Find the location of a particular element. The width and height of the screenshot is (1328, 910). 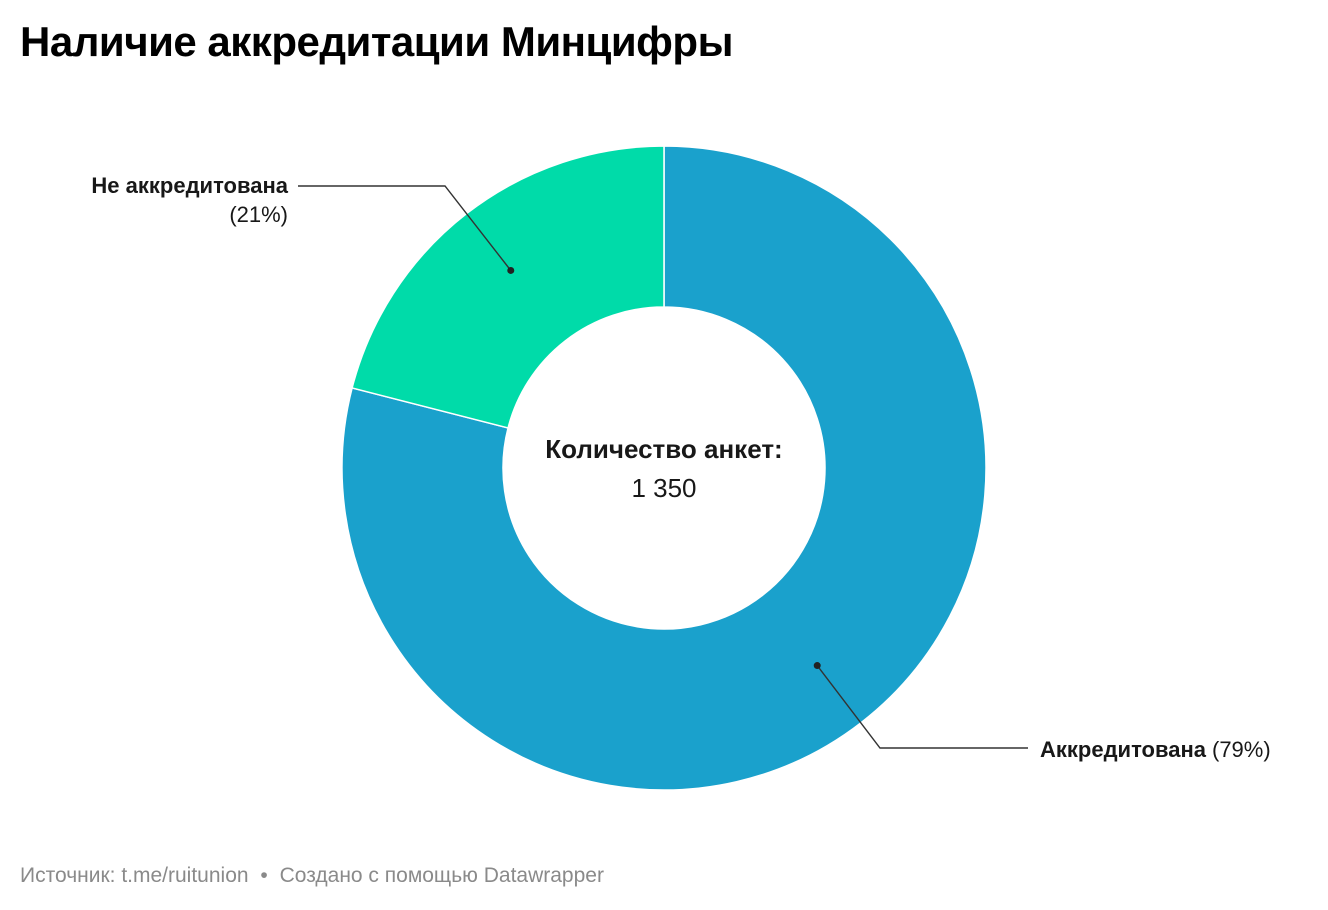

credit-text: Создано с помощью Datawrapper is located at coordinates (441, 875).